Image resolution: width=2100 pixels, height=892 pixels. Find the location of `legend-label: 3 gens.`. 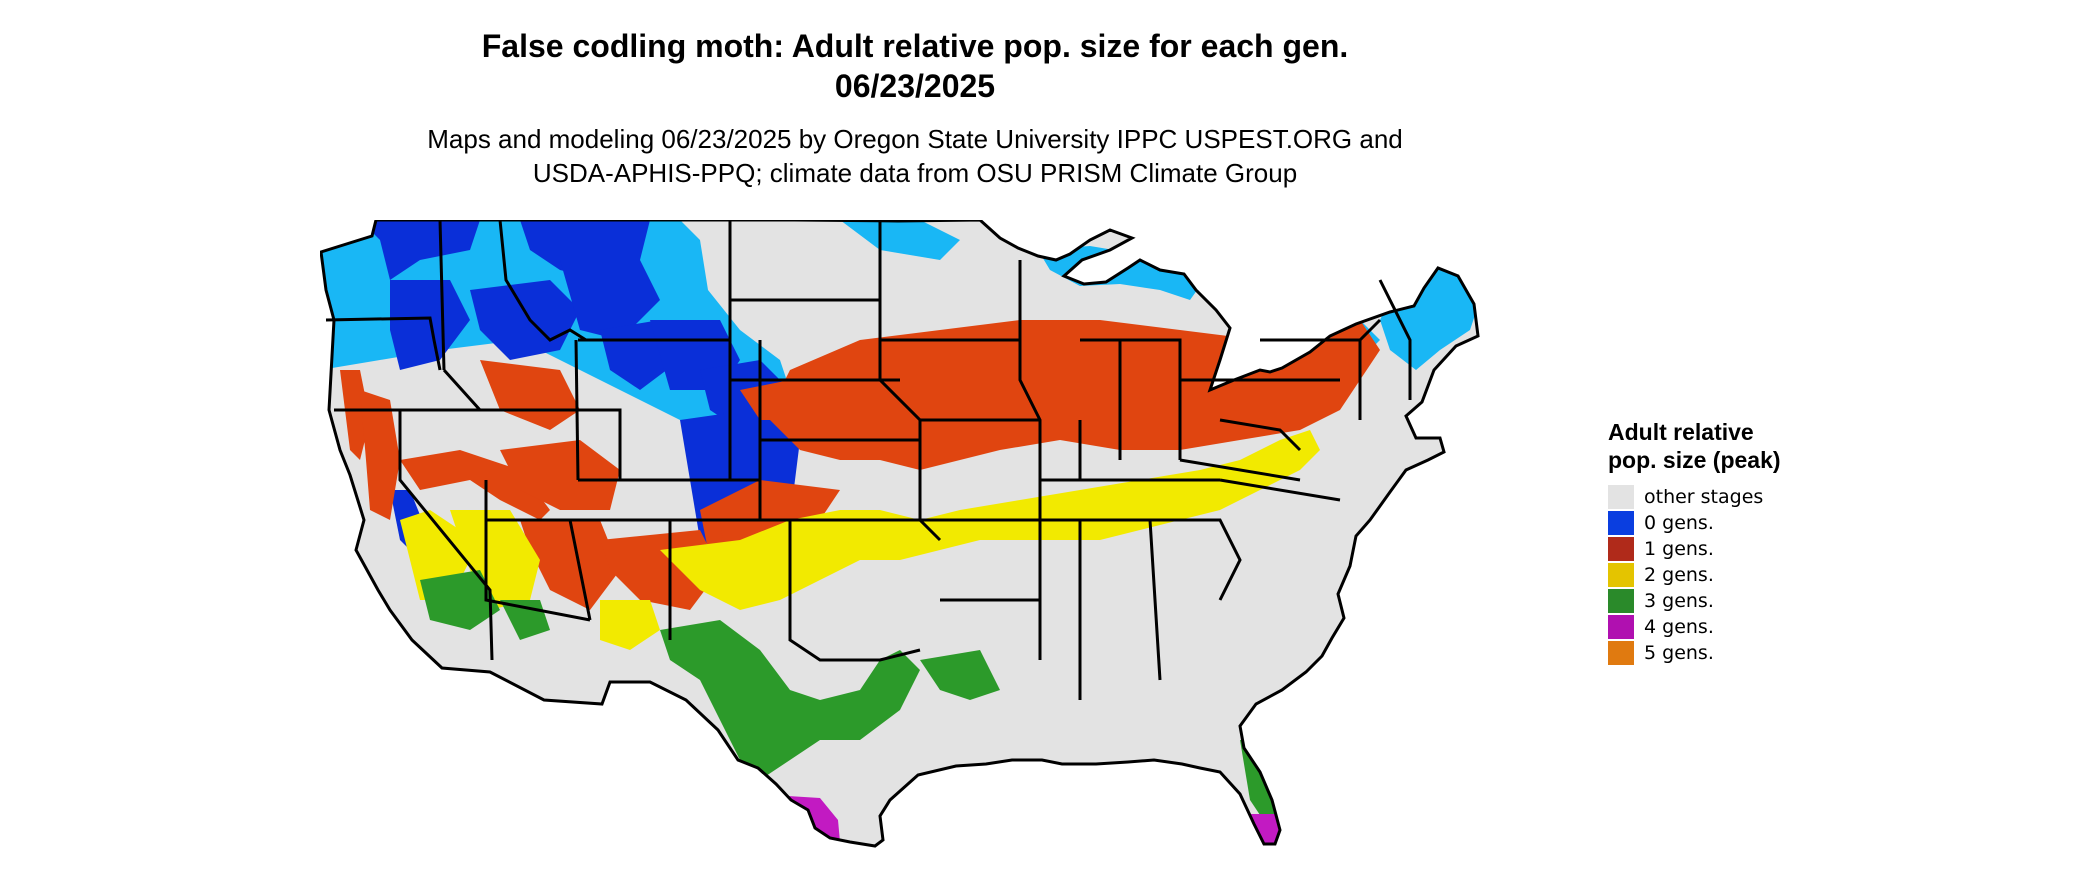

legend-label: 3 gens. is located at coordinates (1679, 601).